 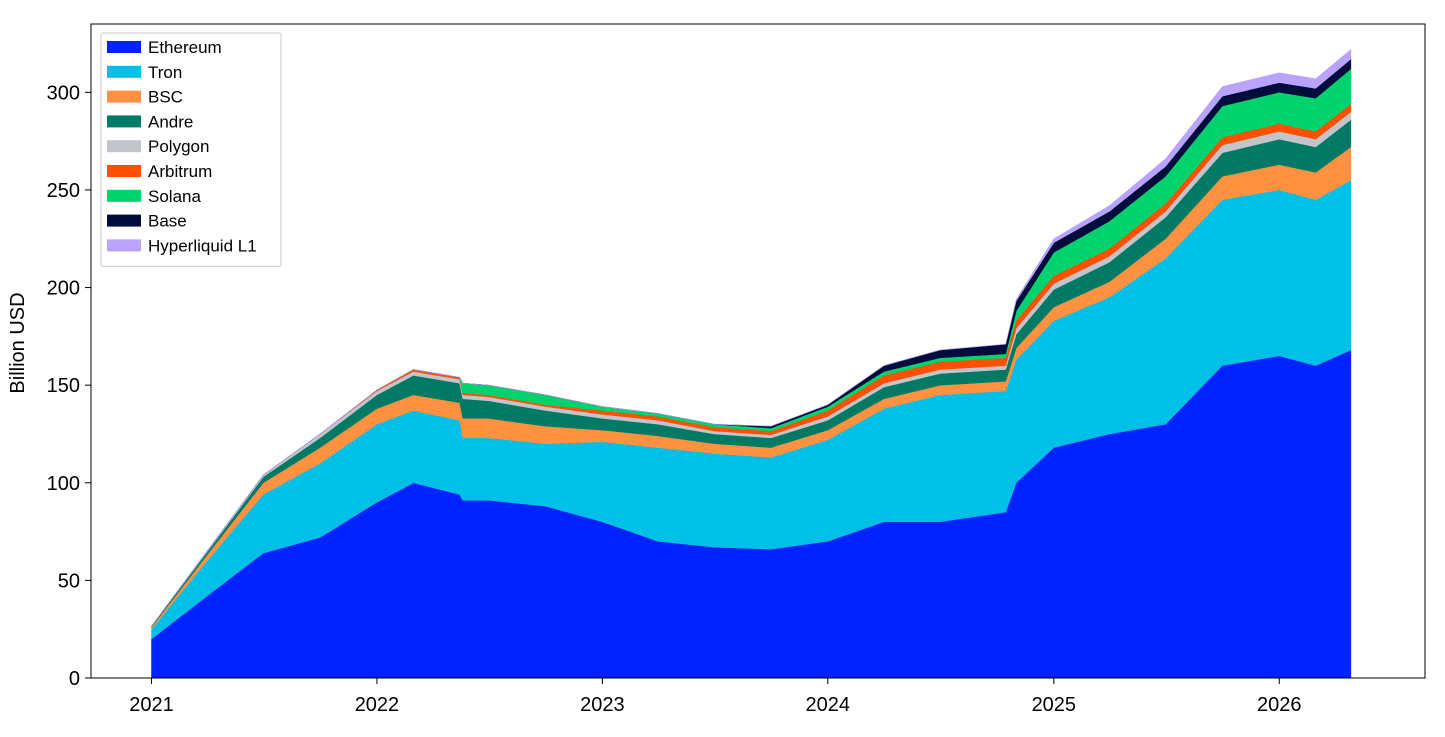 I want to click on y-tick-label-50: 50, so click(x=69, y=581).